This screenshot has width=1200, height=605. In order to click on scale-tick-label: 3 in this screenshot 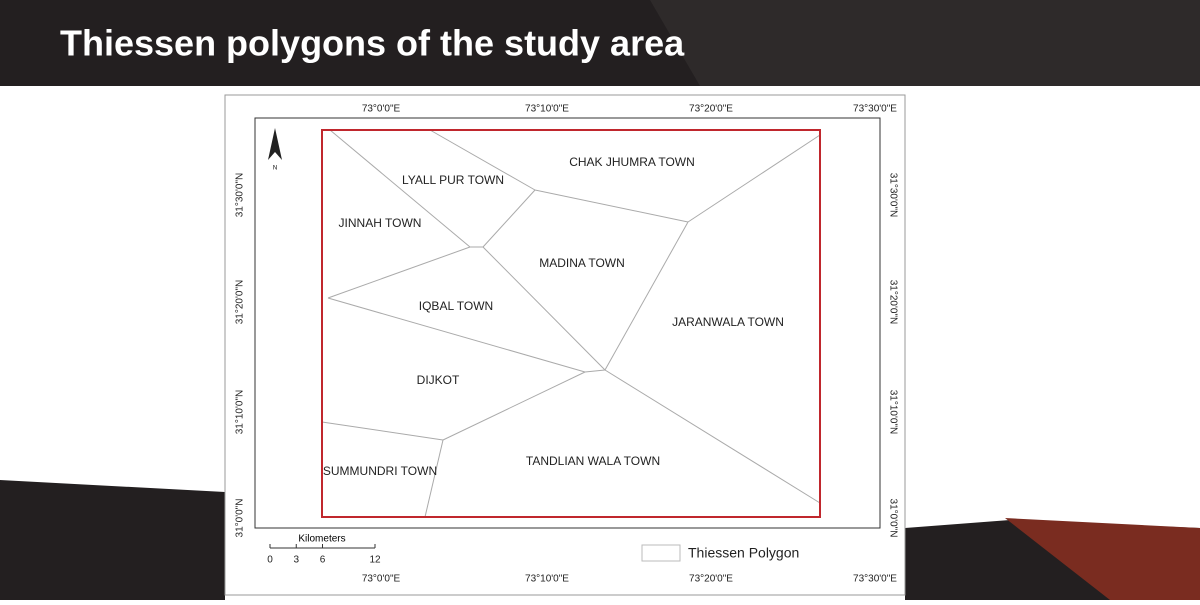, I will do `click(296, 560)`.